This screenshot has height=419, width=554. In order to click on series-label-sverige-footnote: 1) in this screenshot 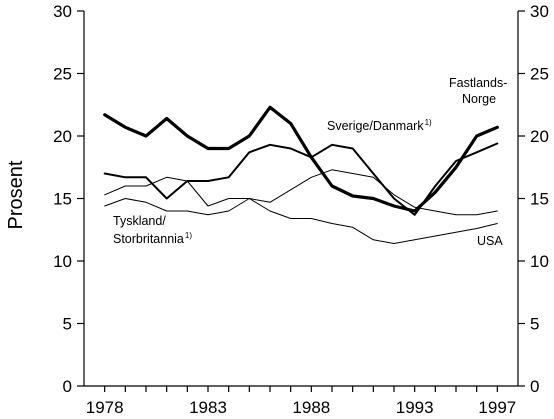, I will do `click(428, 122)`.